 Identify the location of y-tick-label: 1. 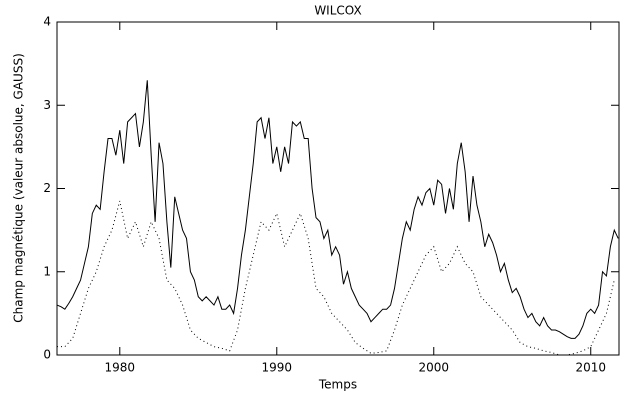
(47, 271).